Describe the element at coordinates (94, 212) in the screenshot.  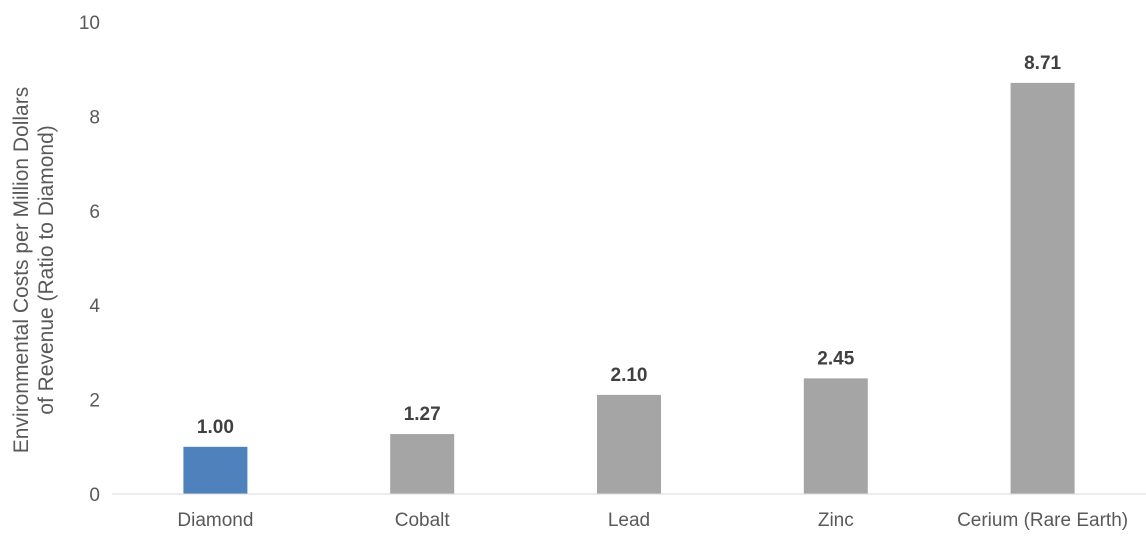
I see `y-tick-label: 6` at that location.